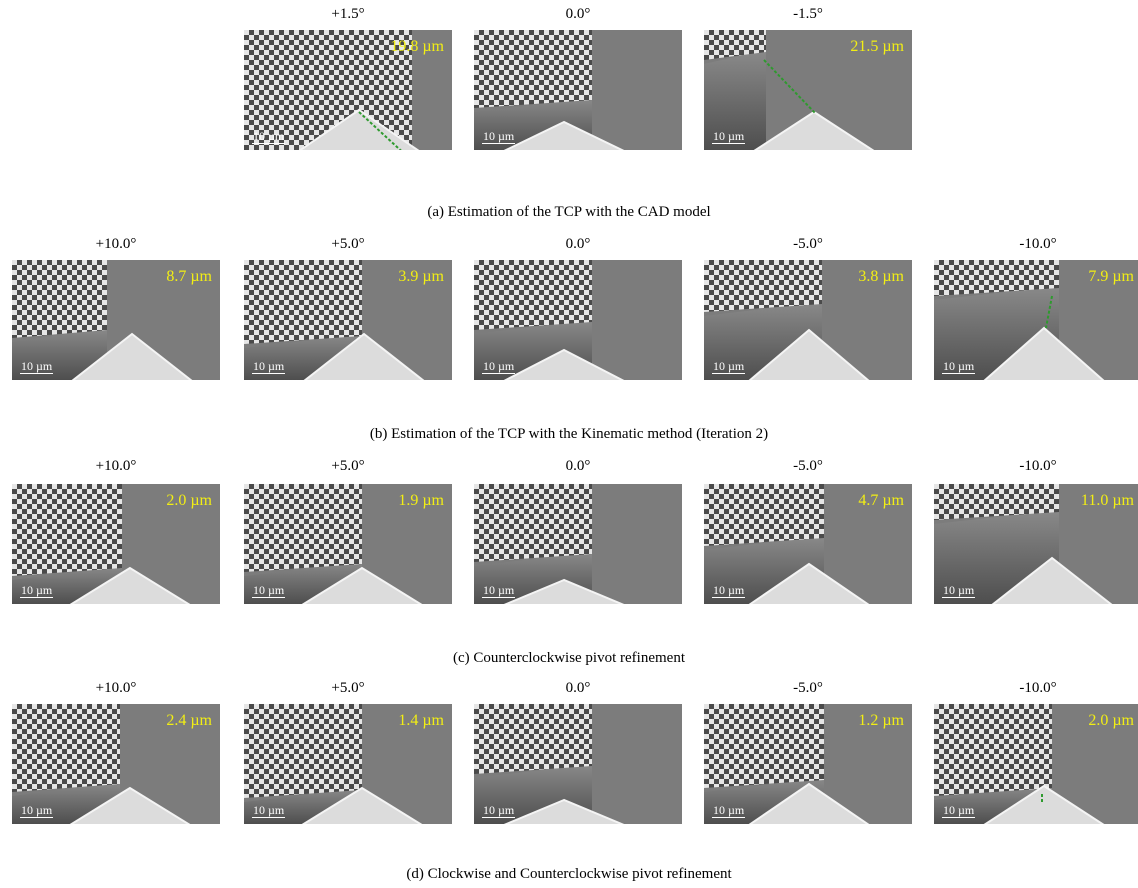 The width and height of the screenshot is (1138, 888). Describe the element at coordinates (189, 276) in the screenshot. I see `offset-measurement: 8.7 µm` at that location.